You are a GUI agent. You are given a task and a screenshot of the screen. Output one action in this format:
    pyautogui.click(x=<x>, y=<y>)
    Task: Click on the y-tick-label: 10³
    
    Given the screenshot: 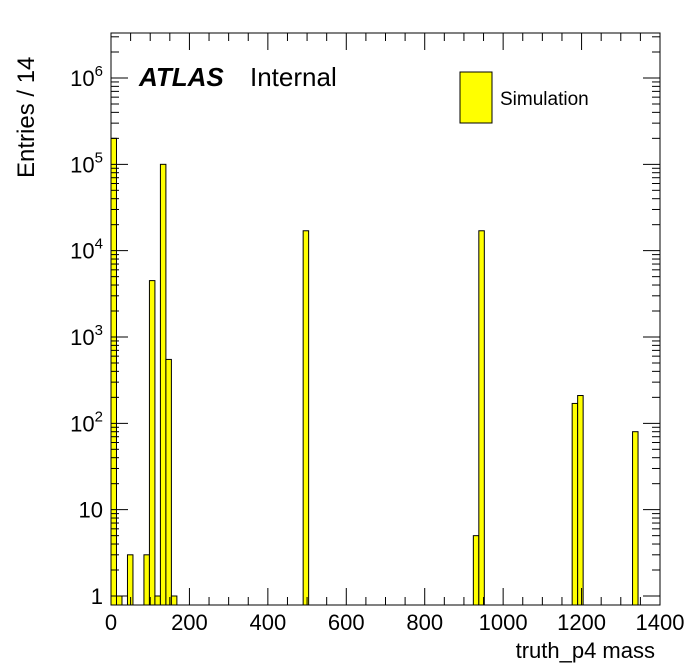 What is the action you would take?
    pyautogui.click(x=86, y=336)
    